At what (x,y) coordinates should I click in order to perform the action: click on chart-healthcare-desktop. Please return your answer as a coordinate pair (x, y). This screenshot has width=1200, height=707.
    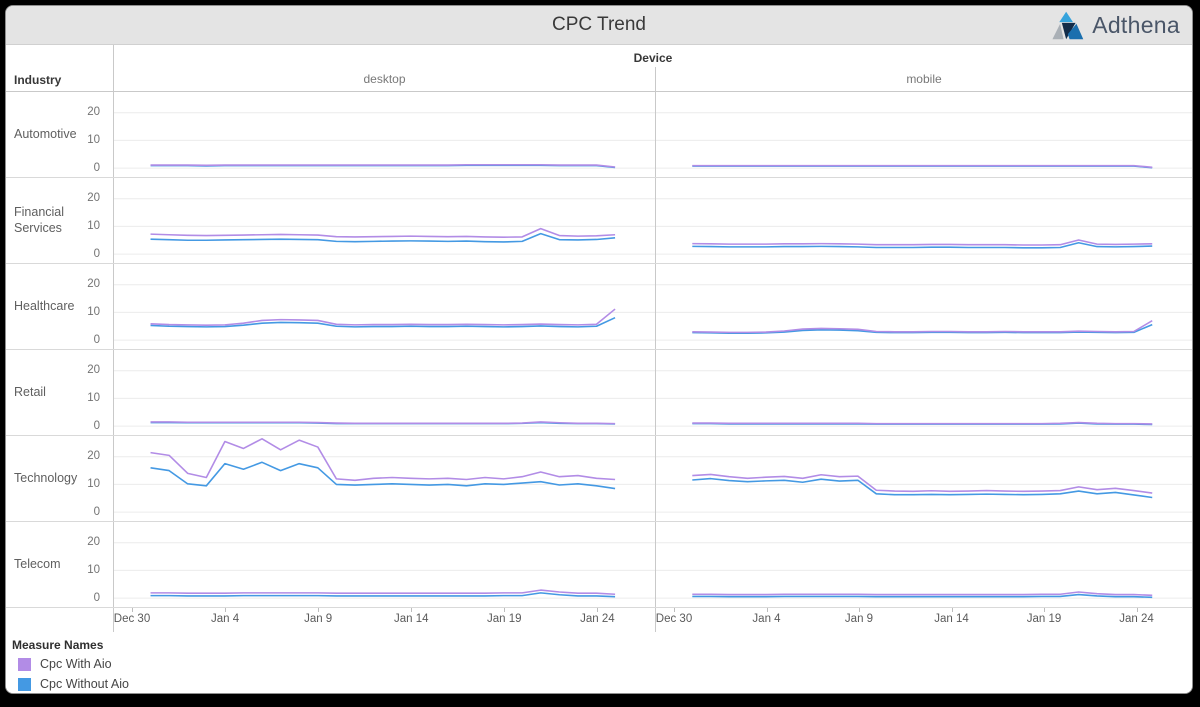
    Looking at the image, I should click on (384, 306).